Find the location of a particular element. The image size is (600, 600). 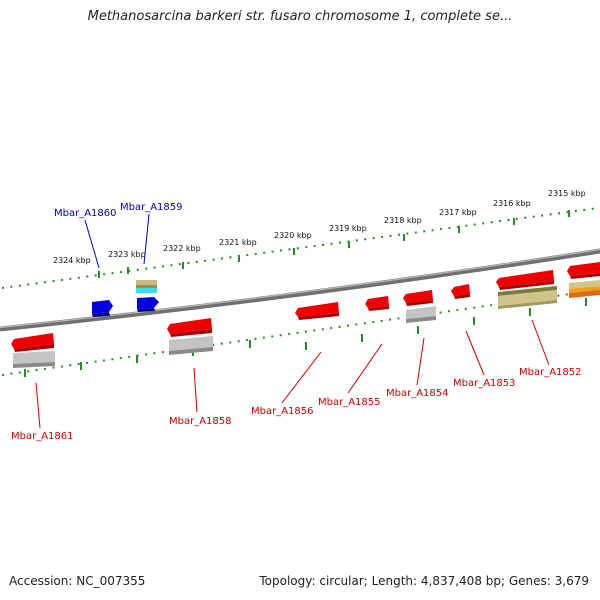

scale-label: 2318 kbp is located at coordinates (403, 220).